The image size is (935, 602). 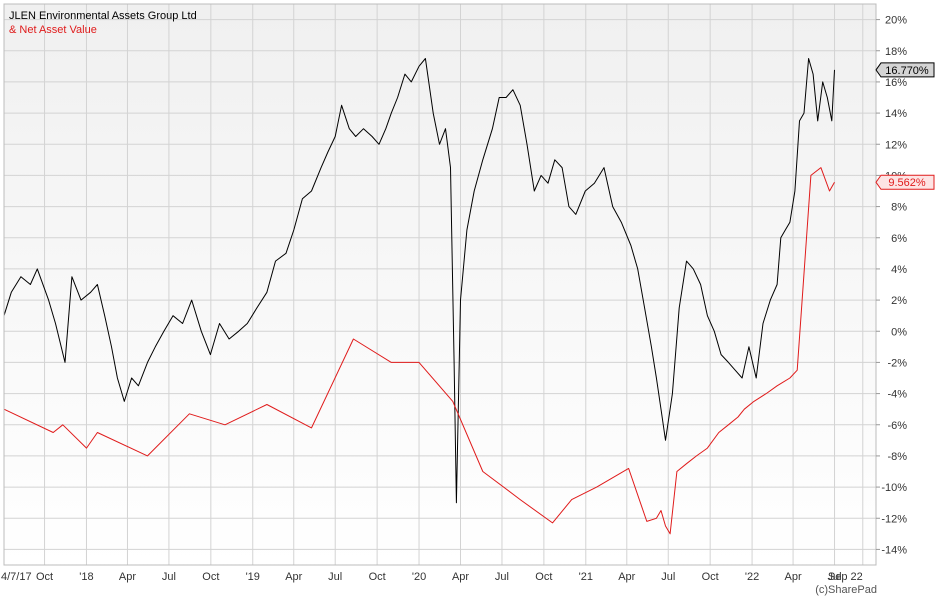 I want to click on share-price-last-value-label: 16.770%, so click(x=905, y=70).